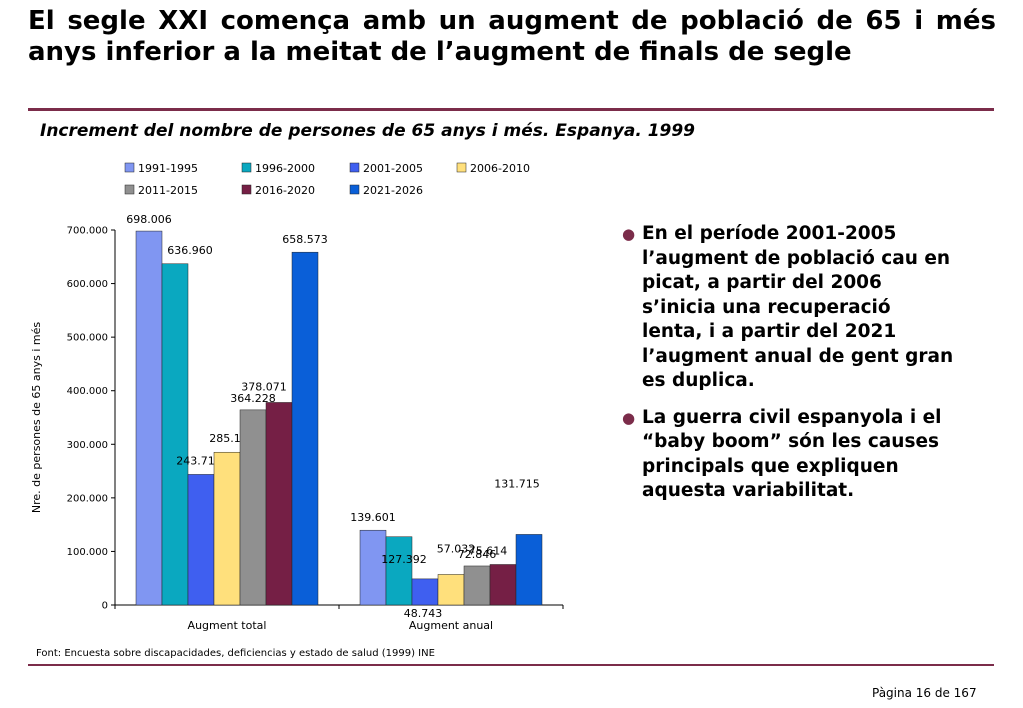  I want to click on x-tick-label: Augment anual, so click(451, 625).